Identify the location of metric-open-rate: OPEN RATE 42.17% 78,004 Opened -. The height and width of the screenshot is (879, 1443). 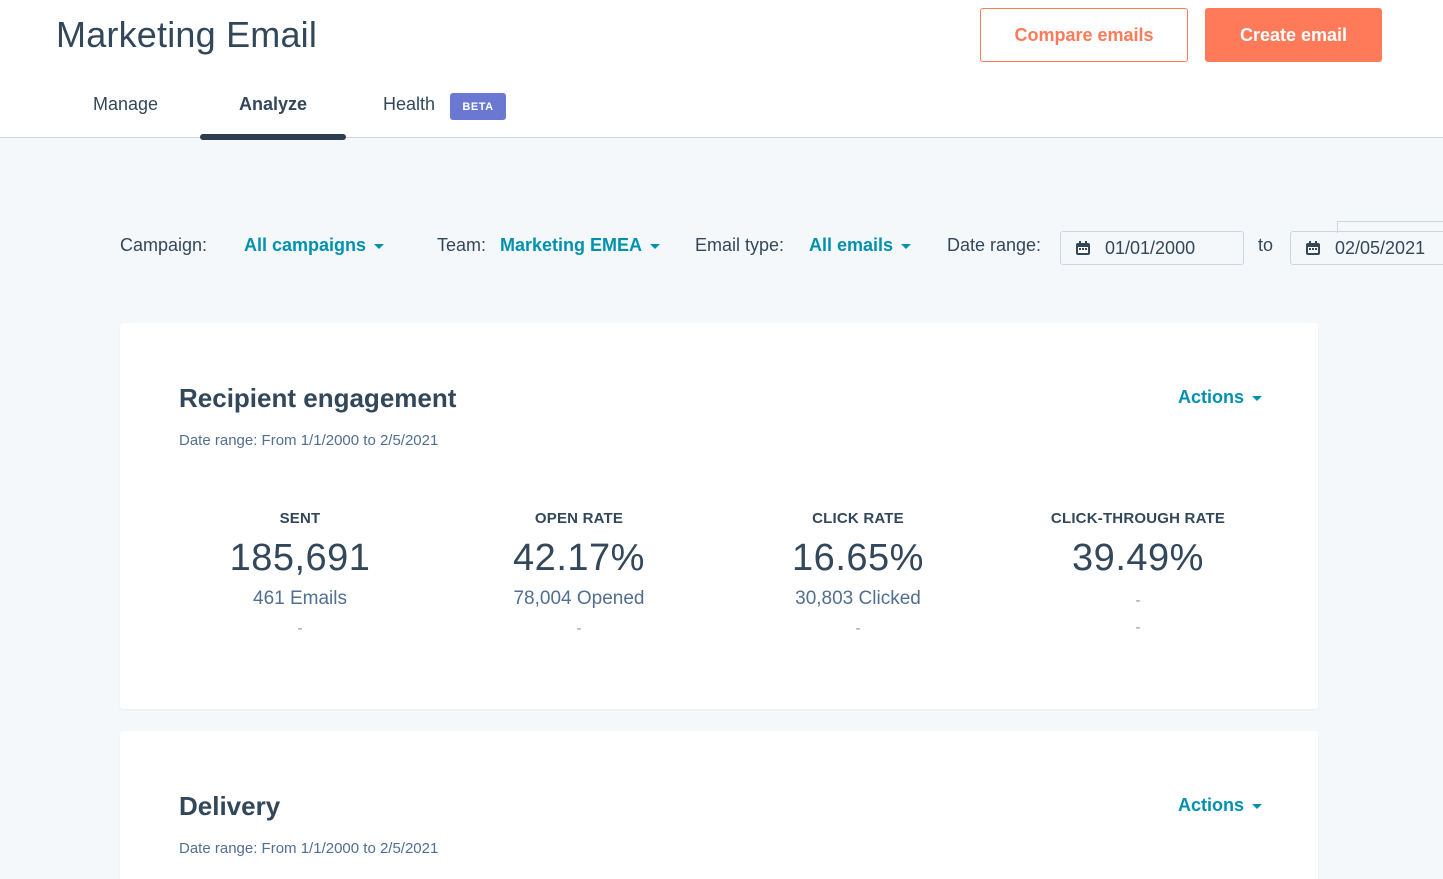
(579, 573).